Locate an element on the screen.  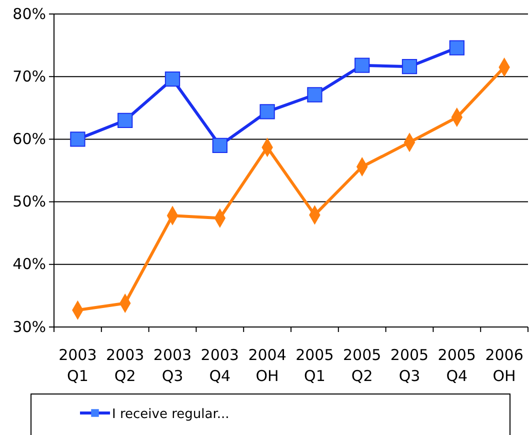
x-tick-label: 2003 Q3 is located at coordinates (172, 365).